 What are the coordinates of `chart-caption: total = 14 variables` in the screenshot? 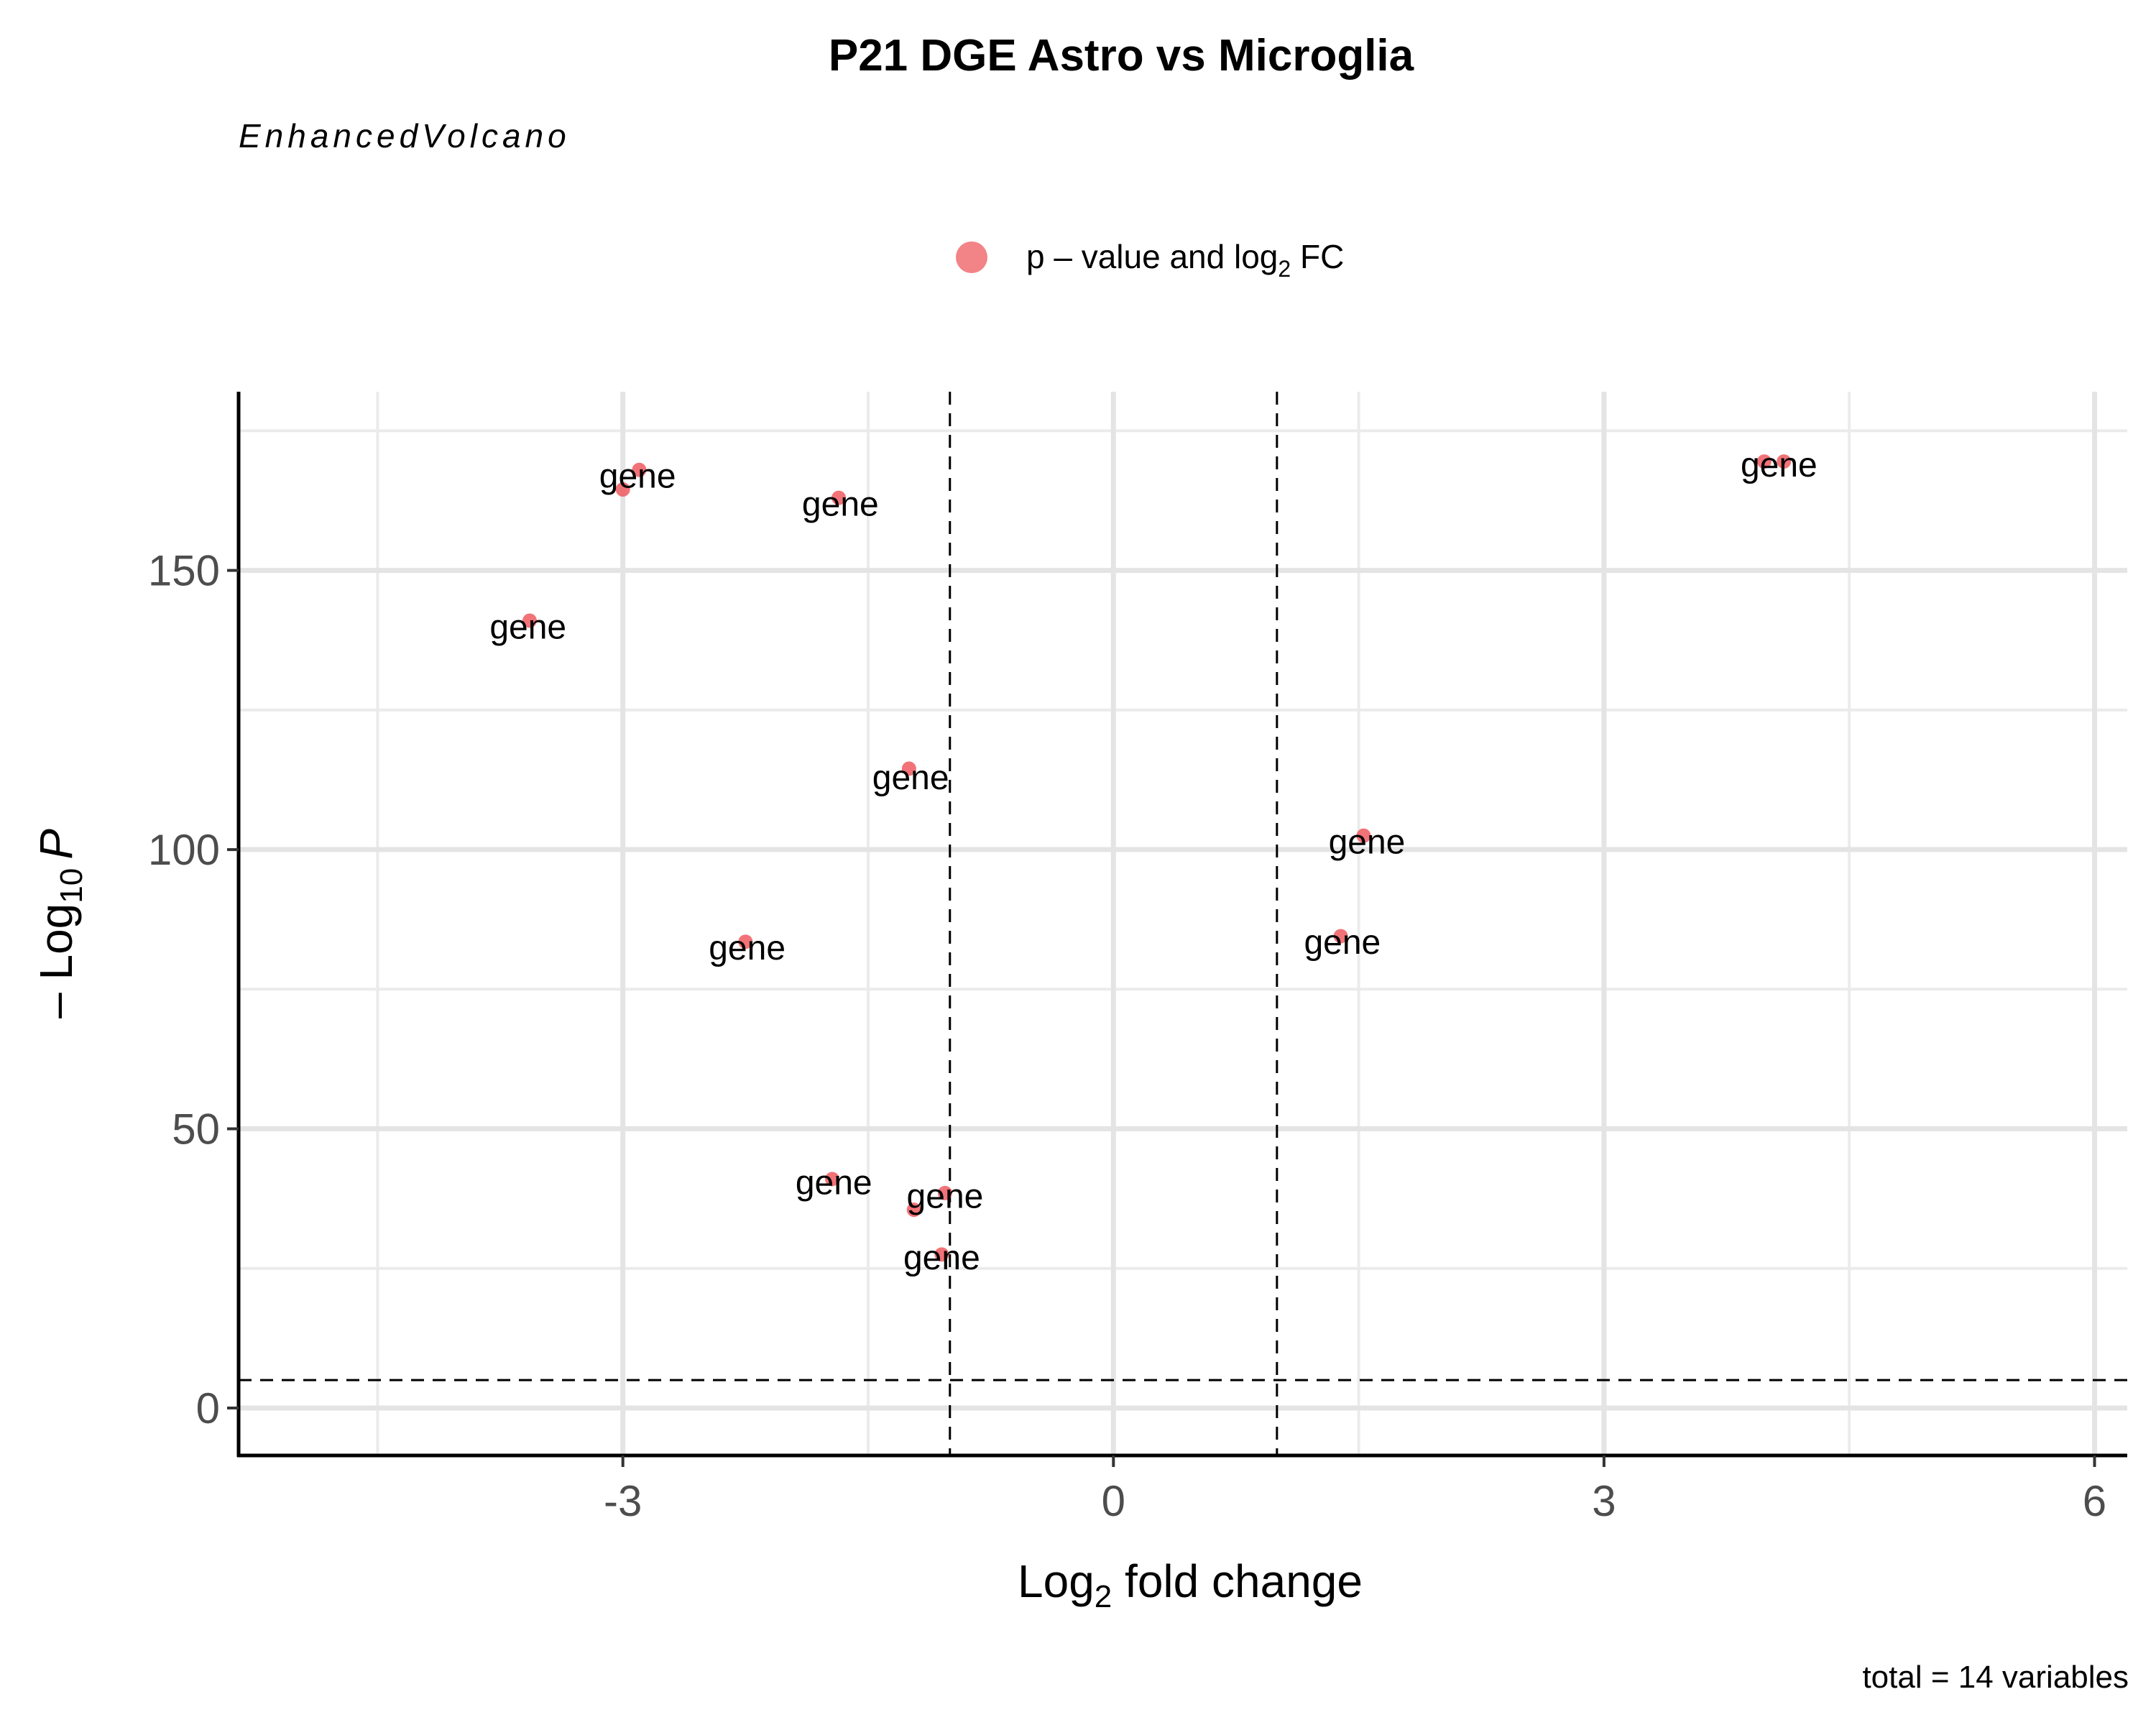 It's located at (1996, 1677).